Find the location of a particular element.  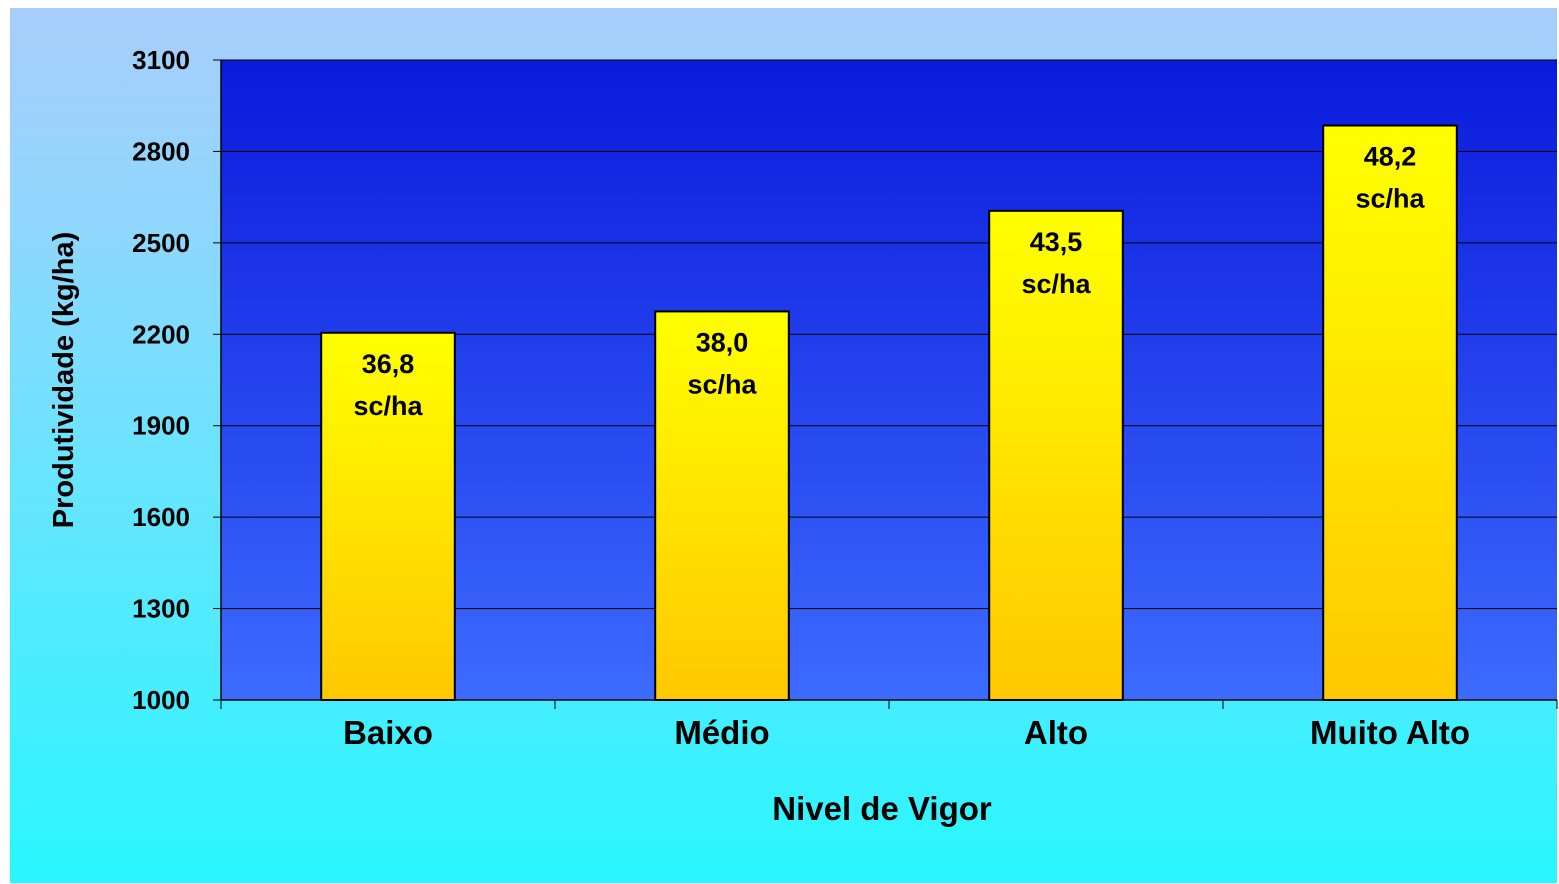

y-tick-label: 2500 is located at coordinates (161, 243).